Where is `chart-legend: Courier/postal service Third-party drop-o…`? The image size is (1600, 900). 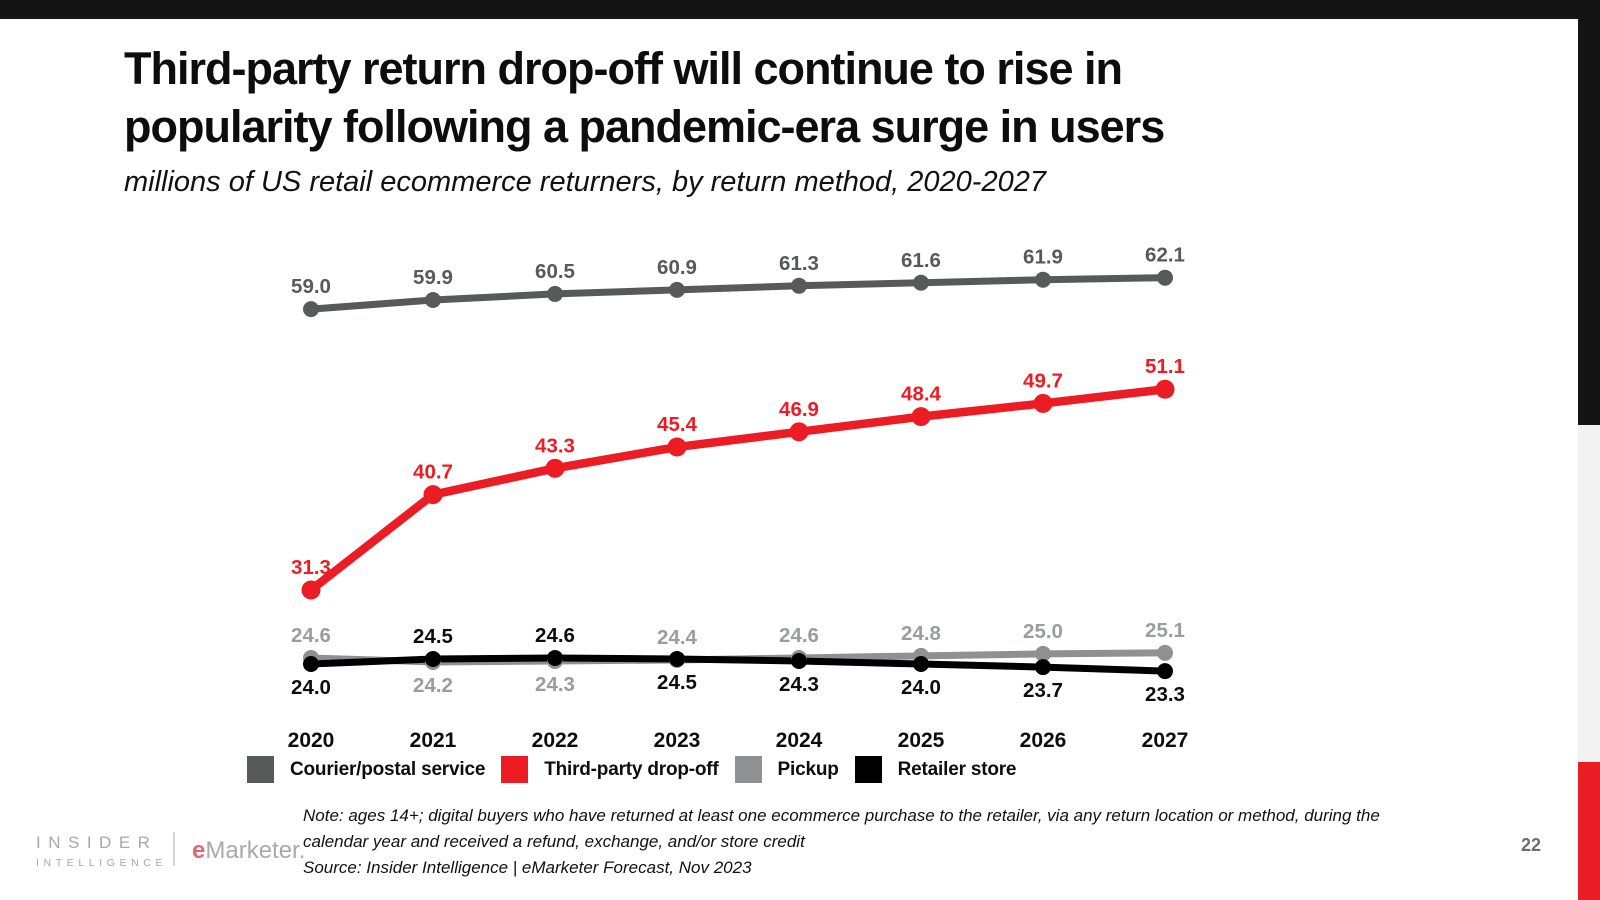 chart-legend: Courier/postal service Third-party drop-o… is located at coordinates (631, 769).